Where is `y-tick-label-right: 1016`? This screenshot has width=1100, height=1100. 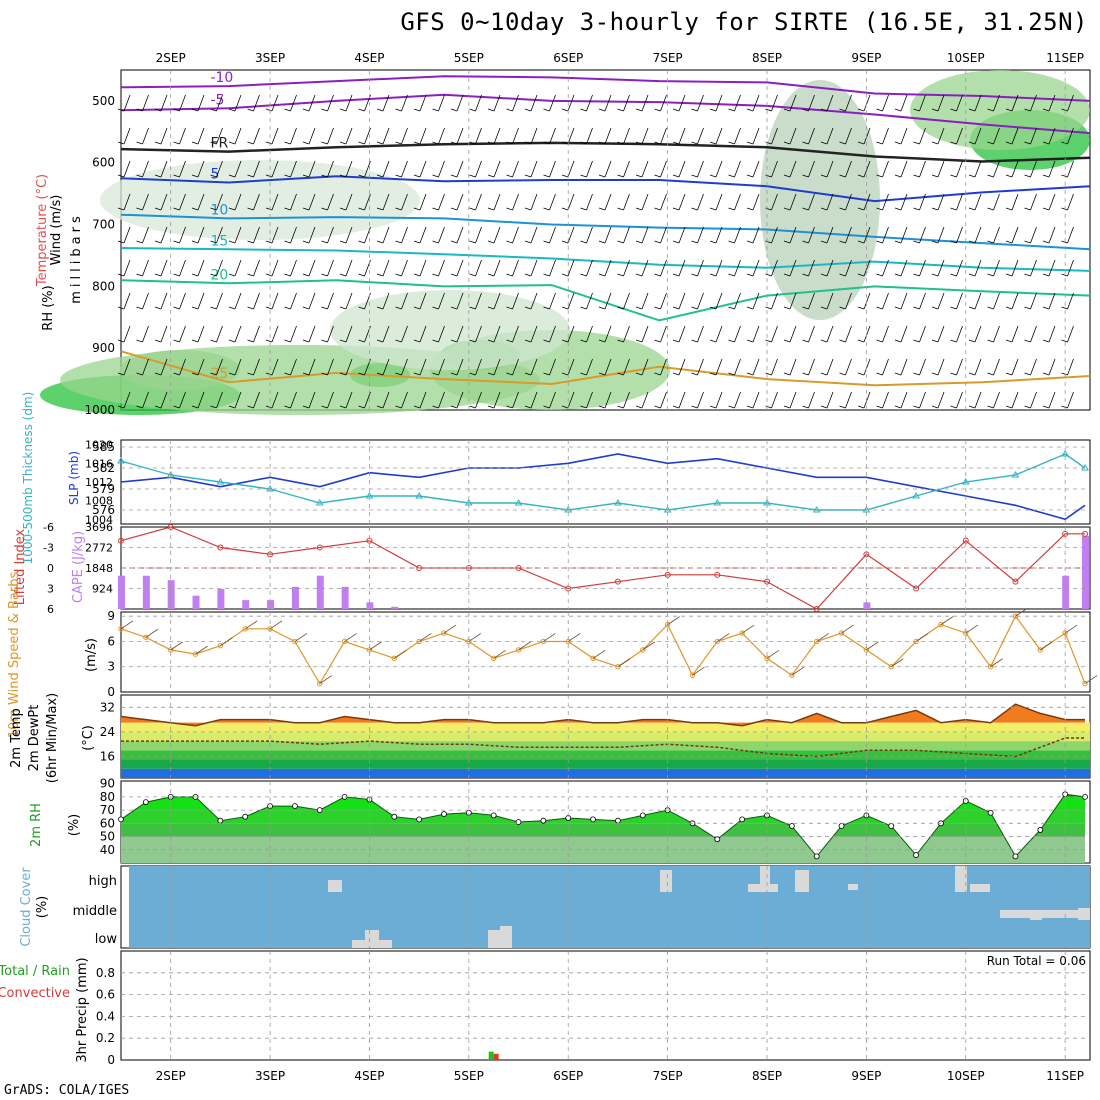
y-tick-label-right: 1016 is located at coordinates (99, 463).